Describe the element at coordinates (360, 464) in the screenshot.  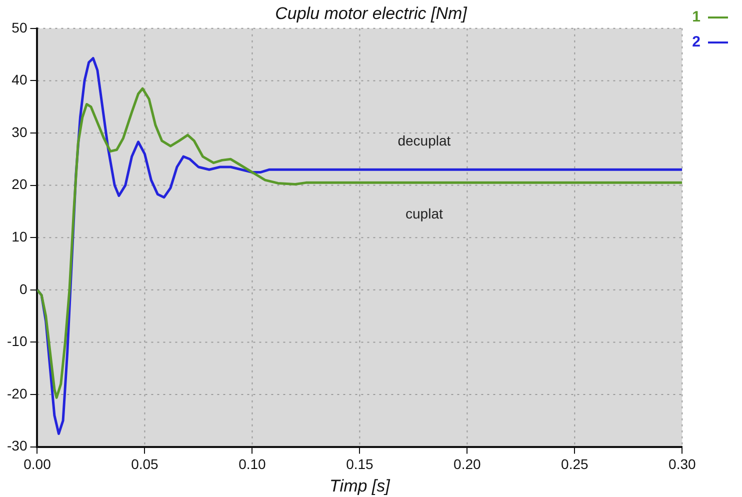
I see `x-tick-label: 0.15` at that location.